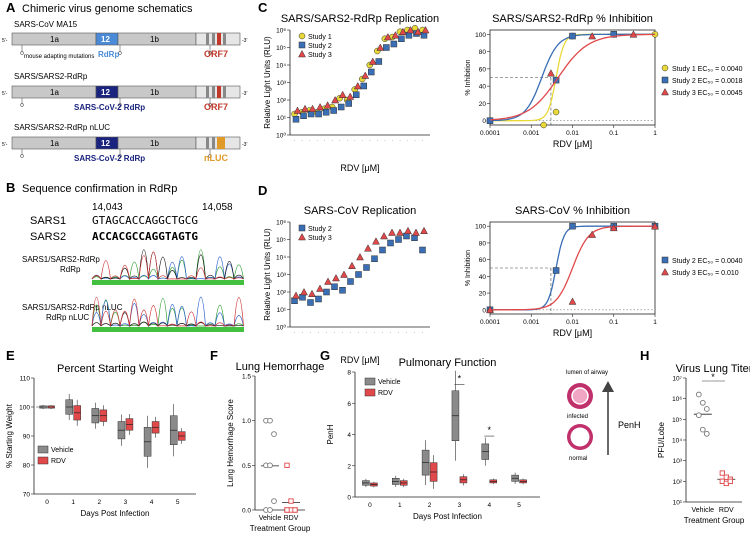  I want to click on x-tick-label: 4, so click(152, 502).